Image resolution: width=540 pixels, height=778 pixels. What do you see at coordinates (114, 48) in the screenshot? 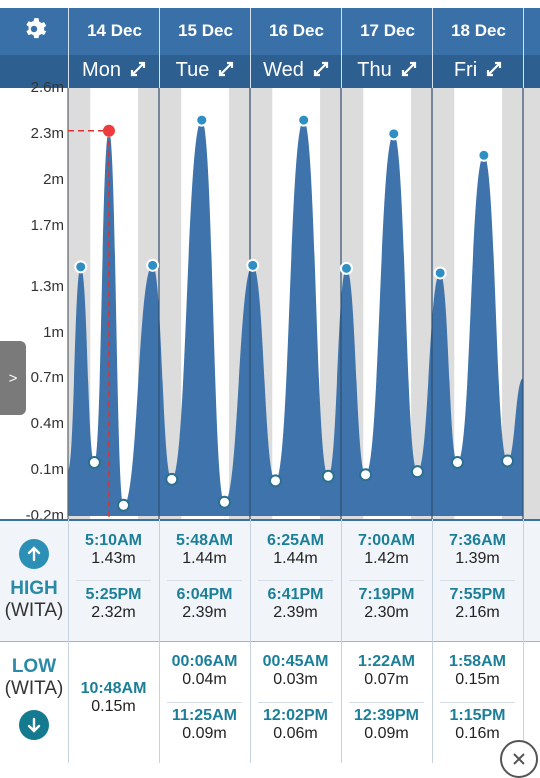
I see `day-column-header: 14 Dec Mon` at bounding box center [114, 48].